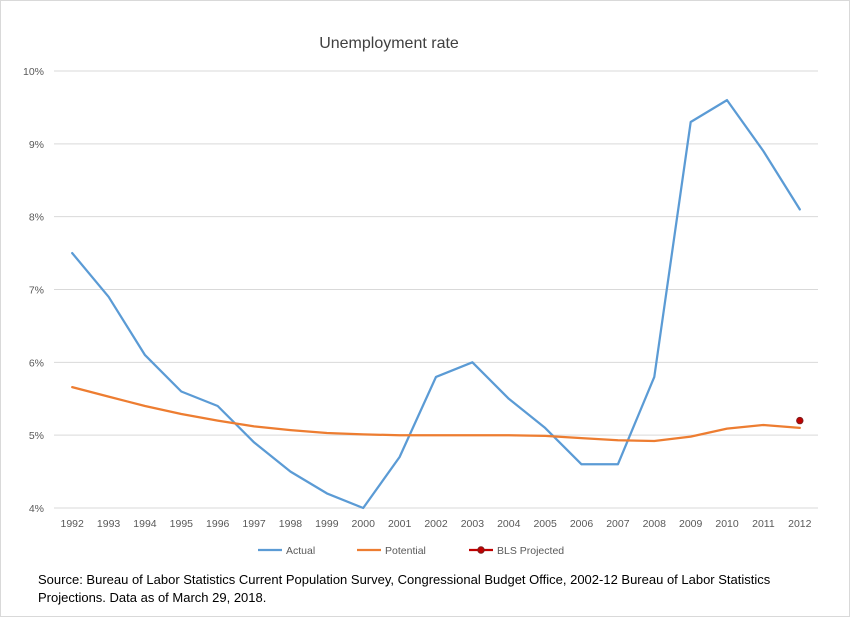 Image resolution: width=850 pixels, height=618 pixels. I want to click on x-tick-label: 2000, so click(364, 524).